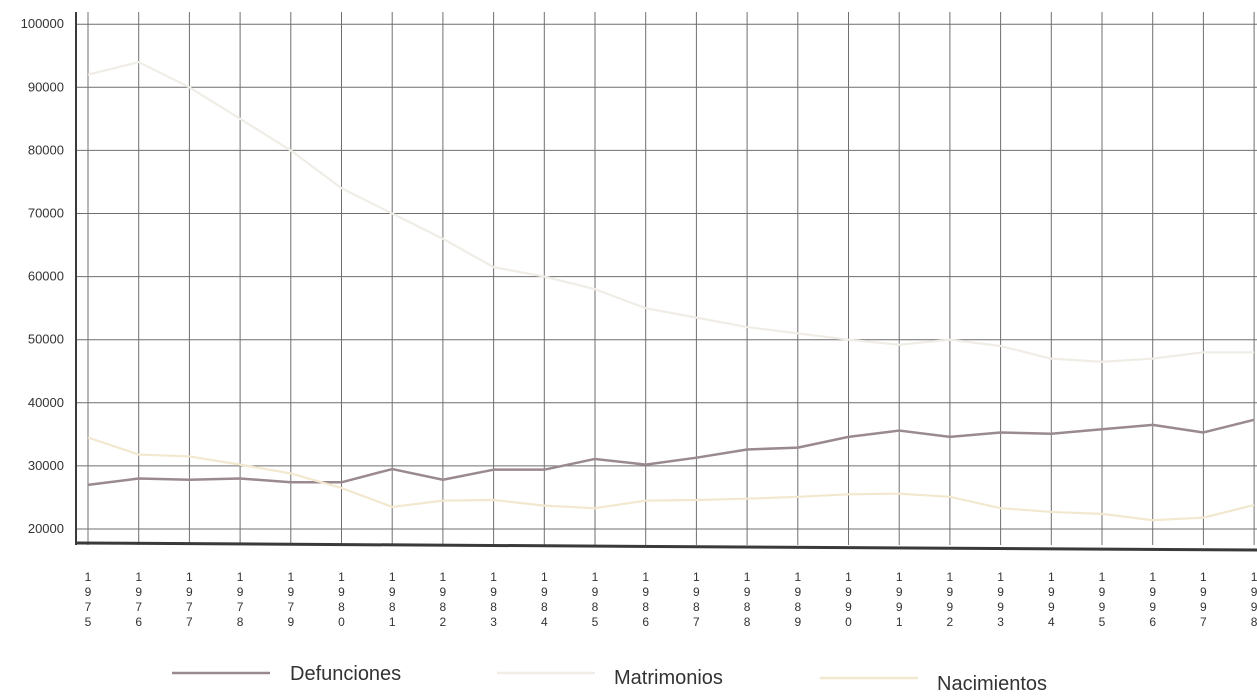  Describe the element at coordinates (46, 213) in the screenshot. I see `y-tick-label: 70000` at that location.